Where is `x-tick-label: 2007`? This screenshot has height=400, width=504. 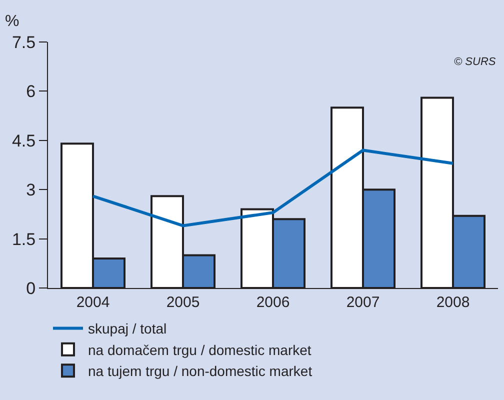 x-tick-label: 2007 is located at coordinates (363, 302).